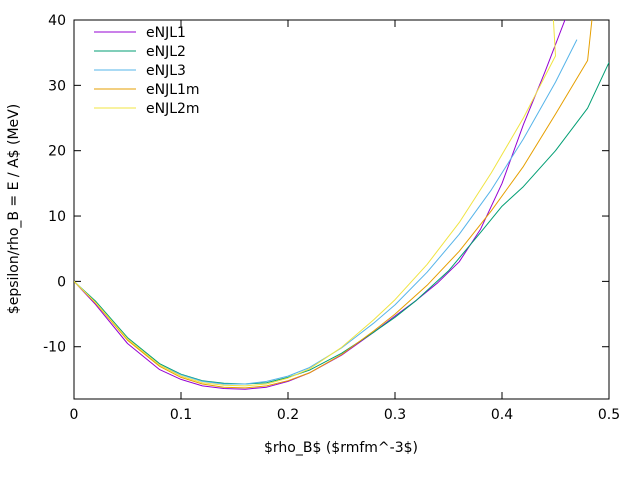 The width and height of the screenshot is (640, 480). Describe the element at coordinates (14, 209) in the screenshot. I see `y-axis-label: $epsilon/rho_B = E / A$ (MeV)` at that location.